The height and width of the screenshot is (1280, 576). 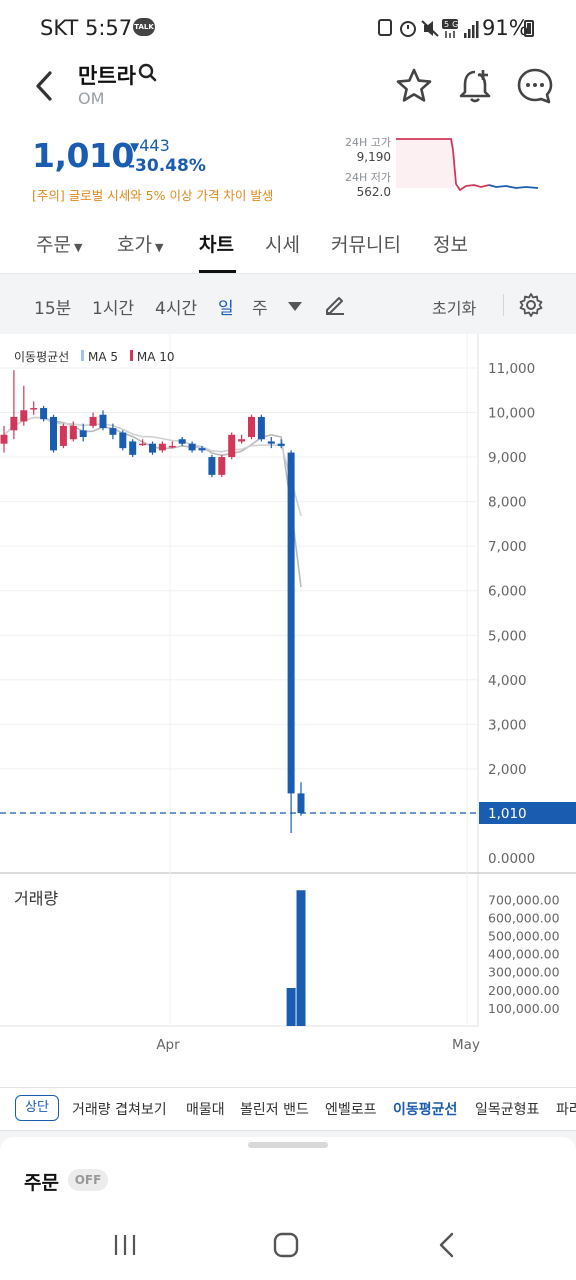 I want to click on y-tick-label: 6,000, so click(x=507, y=592).